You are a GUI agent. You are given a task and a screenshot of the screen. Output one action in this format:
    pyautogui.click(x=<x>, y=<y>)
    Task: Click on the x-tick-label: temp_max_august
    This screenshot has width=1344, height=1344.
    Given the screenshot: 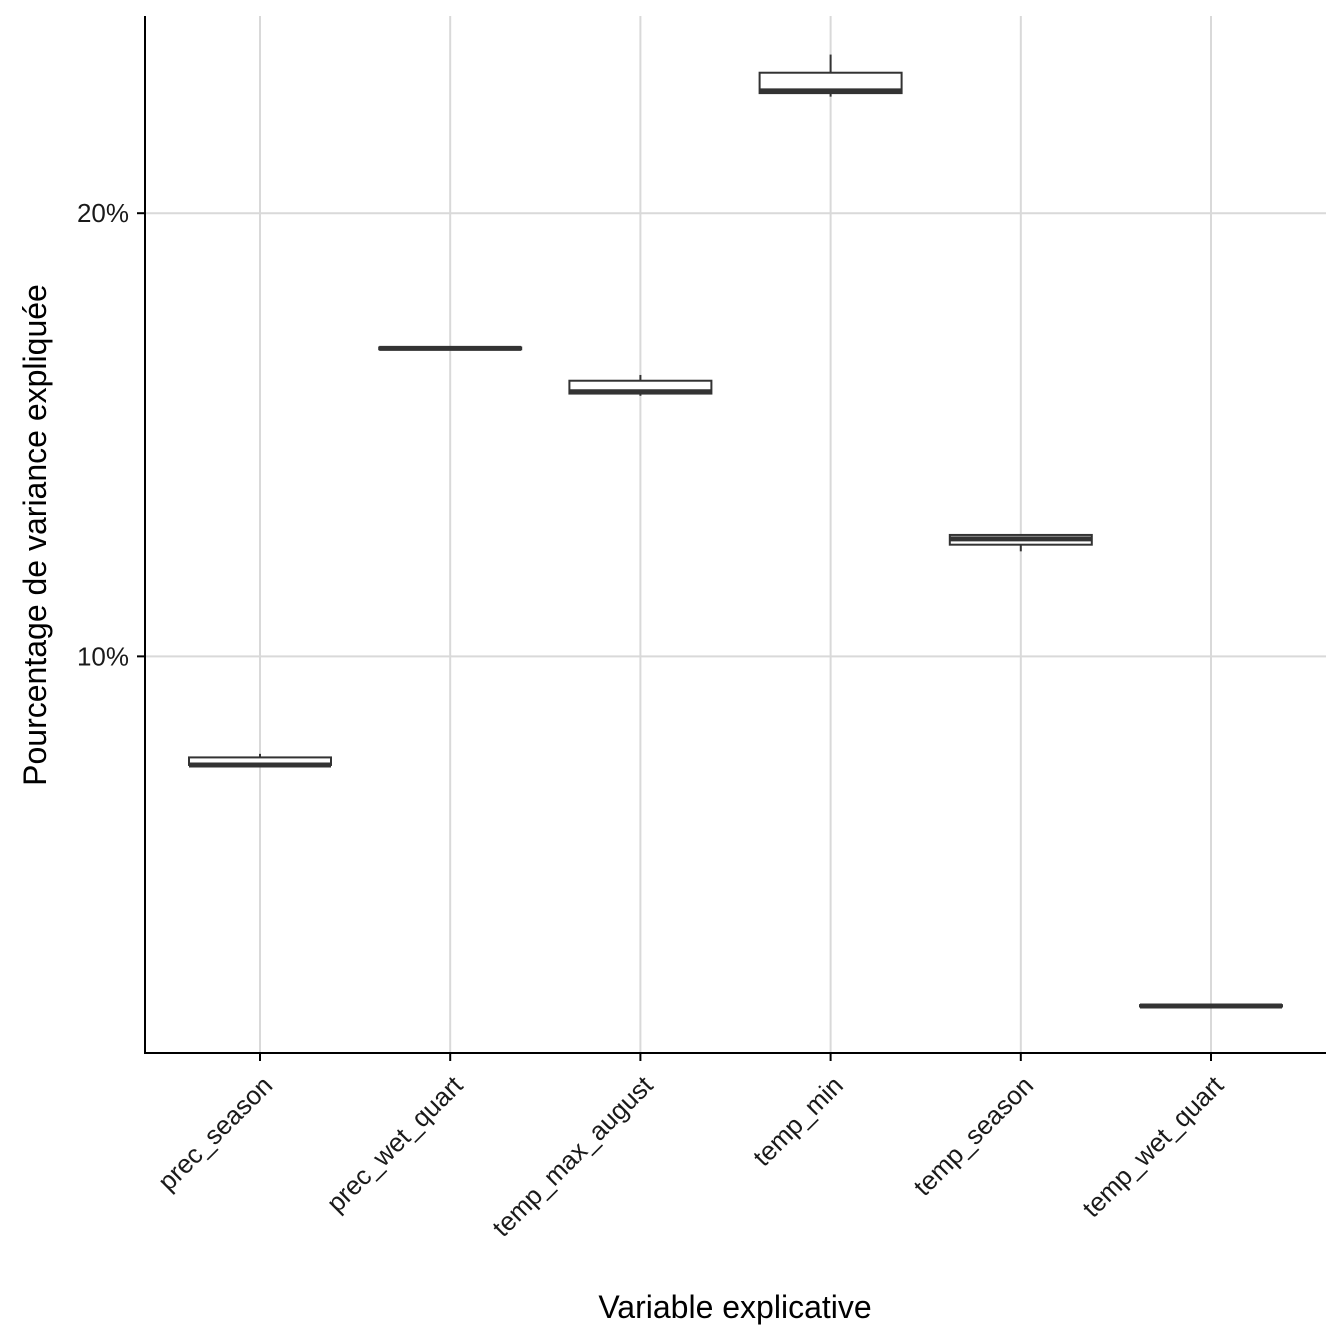 What is the action you would take?
    pyautogui.click(x=572, y=1155)
    